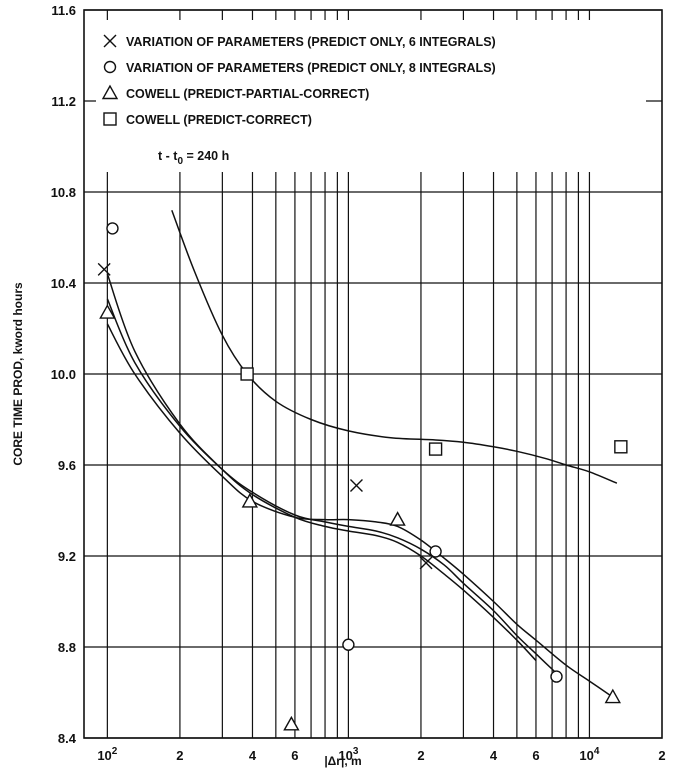 This screenshot has height=772, width=681. What do you see at coordinates (18, 374) in the screenshot?
I see `y-axis-label: CORE TIME PROD, kword hours` at bounding box center [18, 374].